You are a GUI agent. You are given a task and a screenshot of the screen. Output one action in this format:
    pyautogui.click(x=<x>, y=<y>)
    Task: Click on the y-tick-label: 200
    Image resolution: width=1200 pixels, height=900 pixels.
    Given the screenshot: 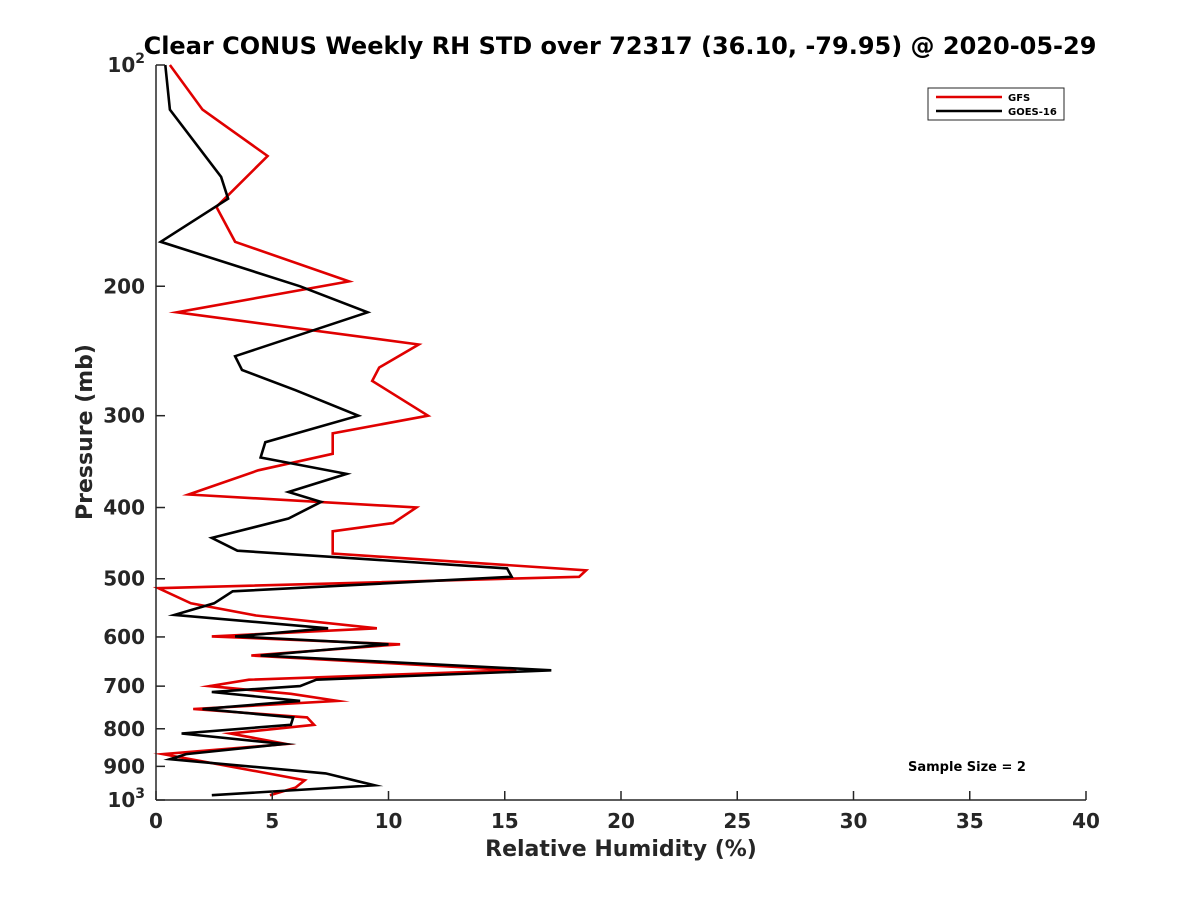 What is the action you would take?
    pyautogui.click(x=124, y=286)
    